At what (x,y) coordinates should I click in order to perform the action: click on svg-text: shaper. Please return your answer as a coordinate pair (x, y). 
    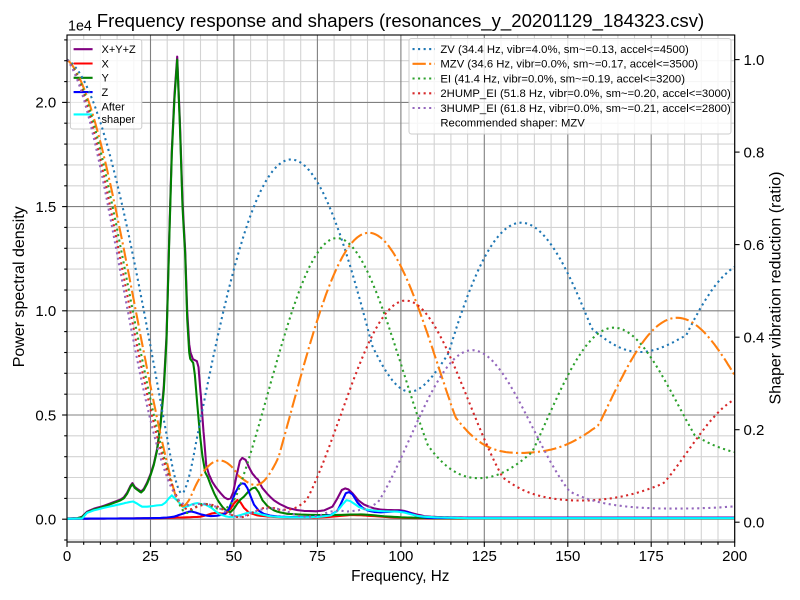
    Looking at the image, I should click on (119, 120).